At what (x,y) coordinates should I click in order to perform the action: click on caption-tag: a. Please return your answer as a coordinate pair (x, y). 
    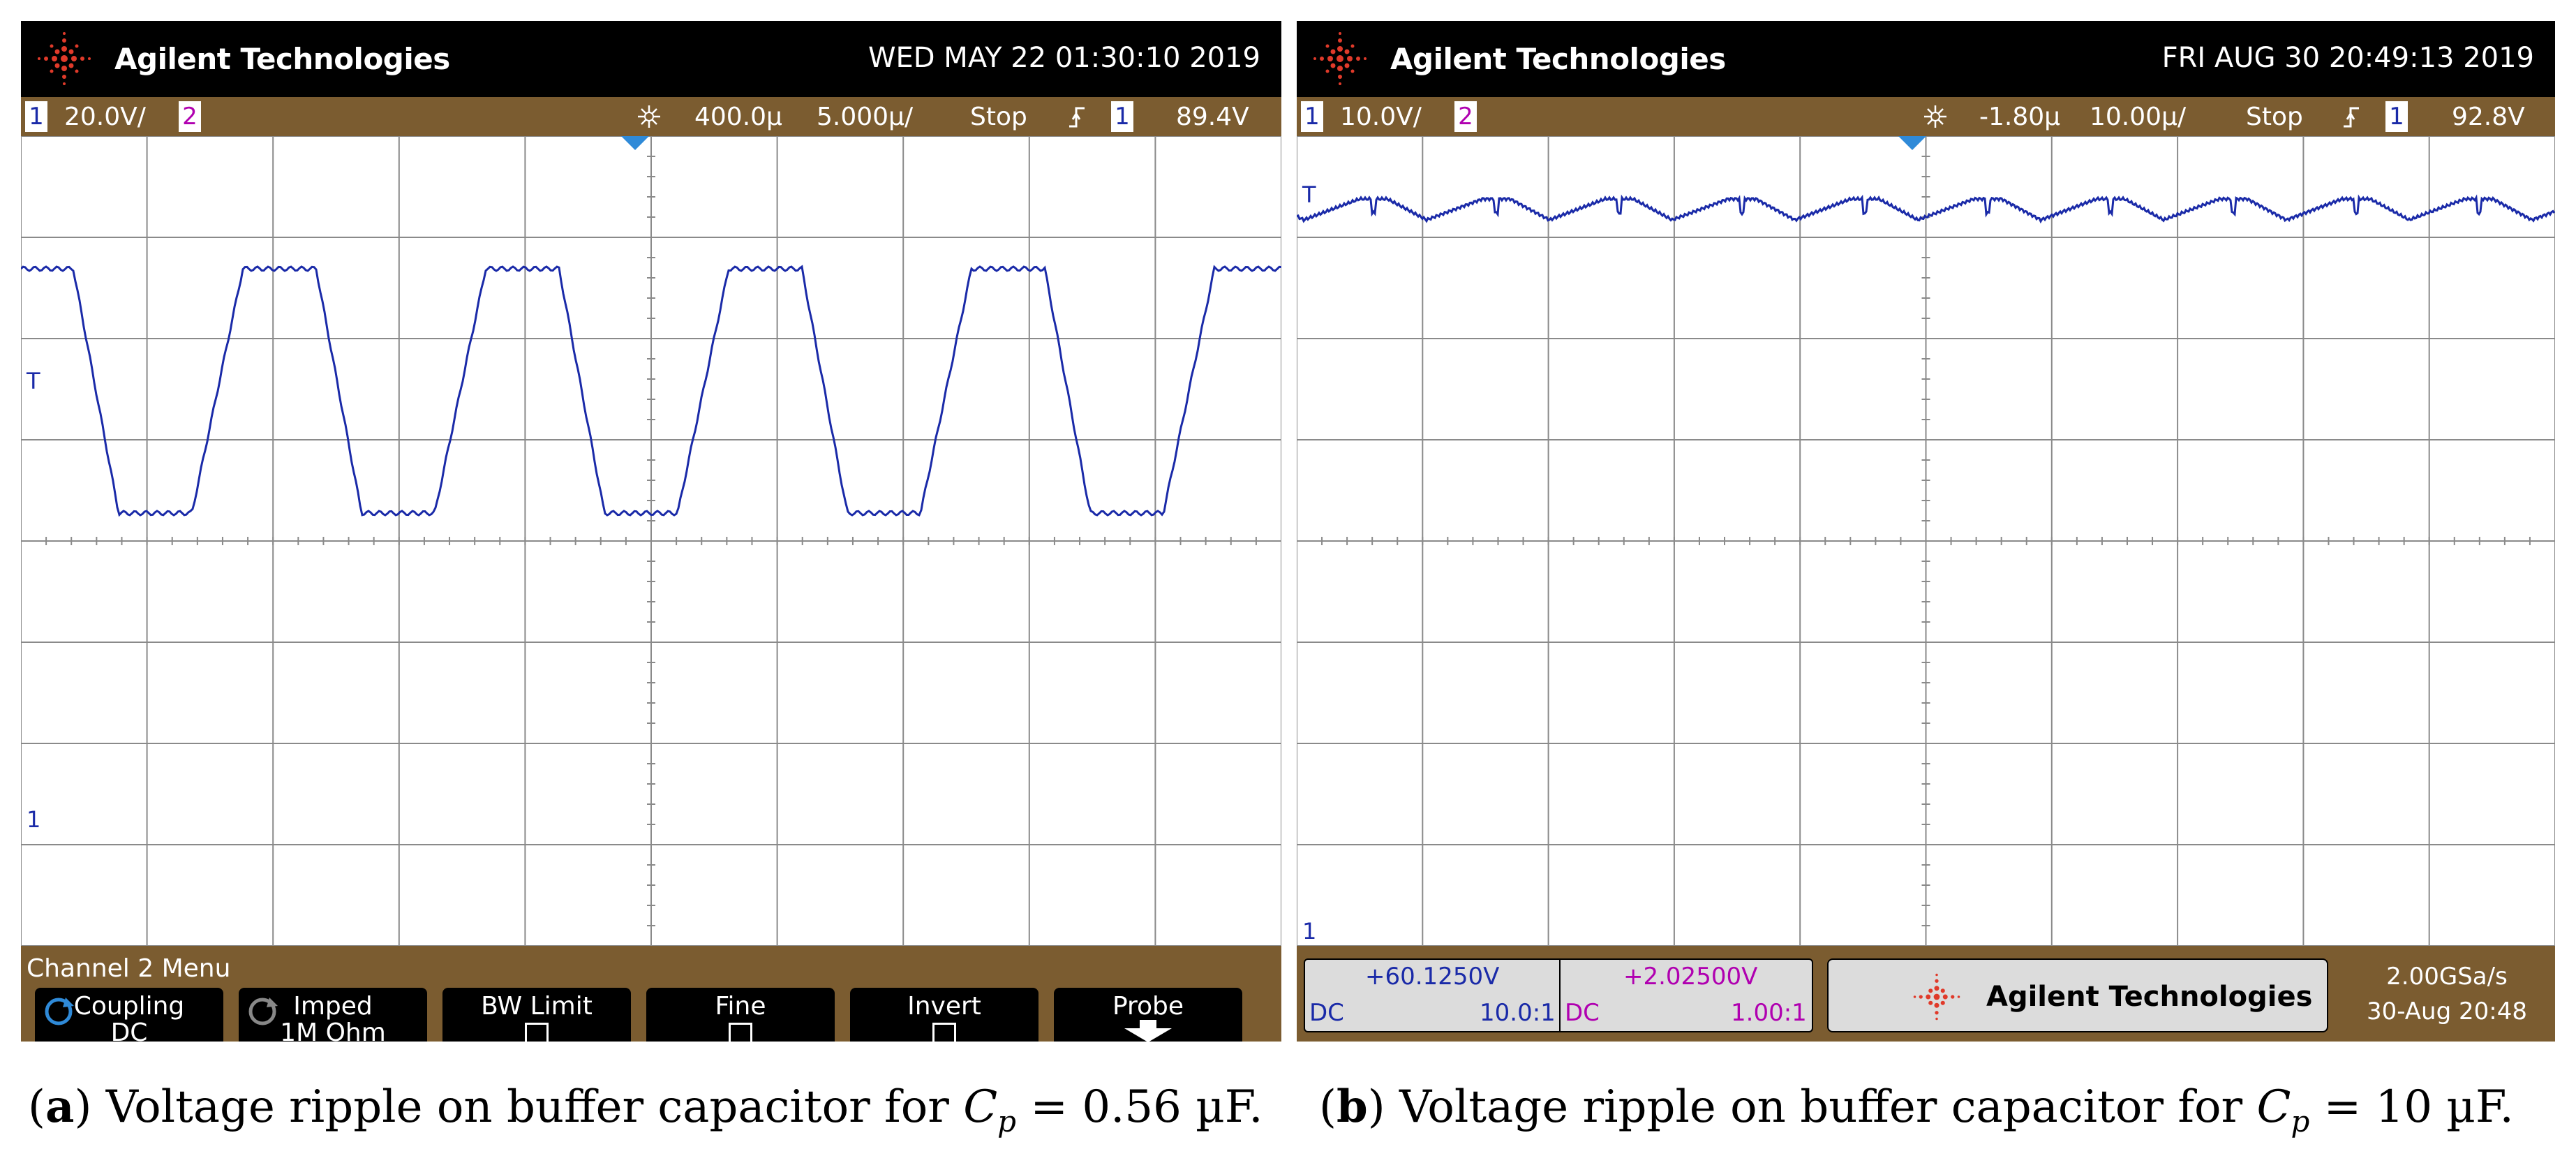
    Looking at the image, I should click on (60, 1107).